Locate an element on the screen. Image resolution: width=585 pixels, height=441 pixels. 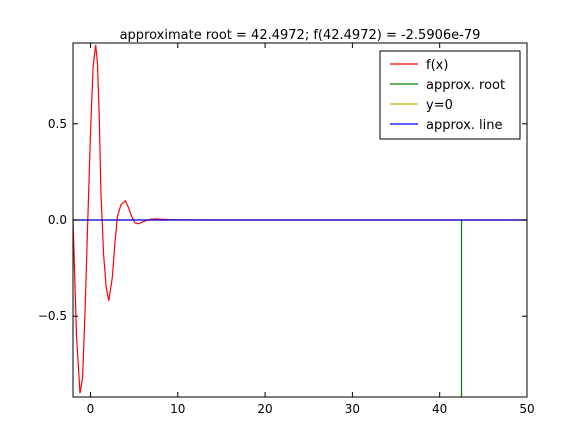
legend-label: f(x) is located at coordinates (437, 65).